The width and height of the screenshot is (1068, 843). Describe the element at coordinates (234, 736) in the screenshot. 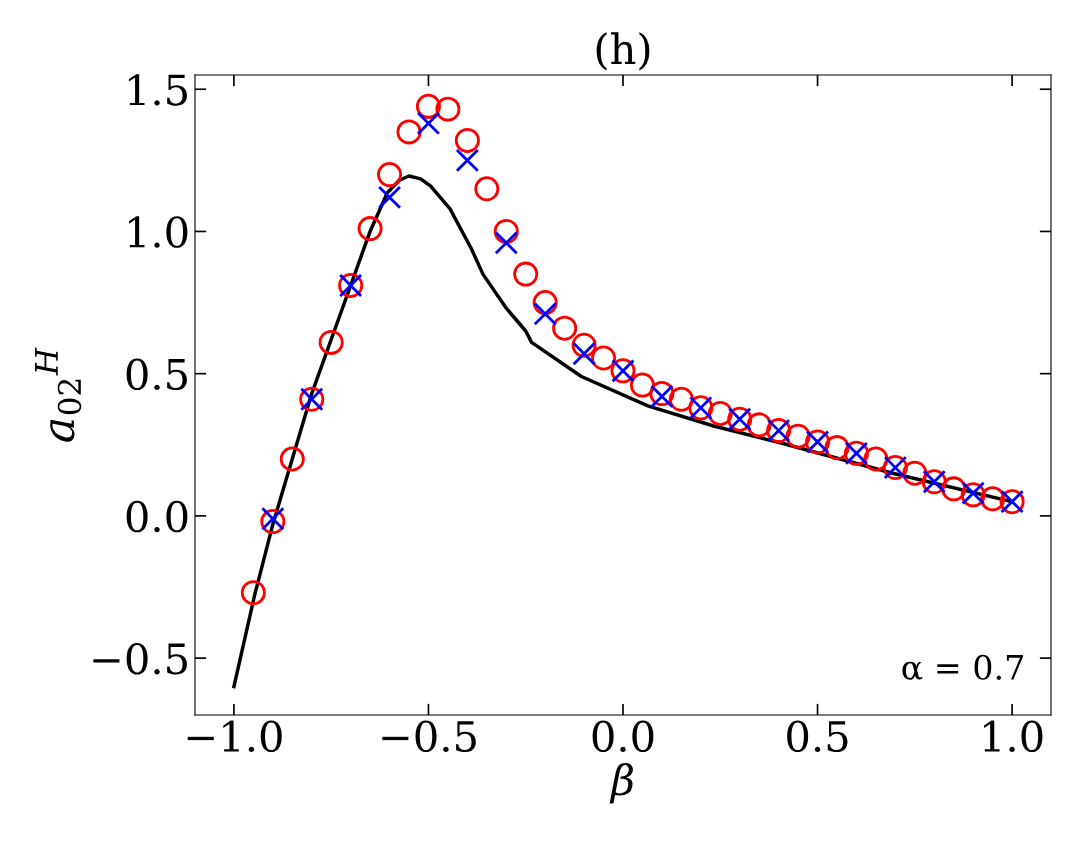

I see `x-tick-label: −1.0` at that location.